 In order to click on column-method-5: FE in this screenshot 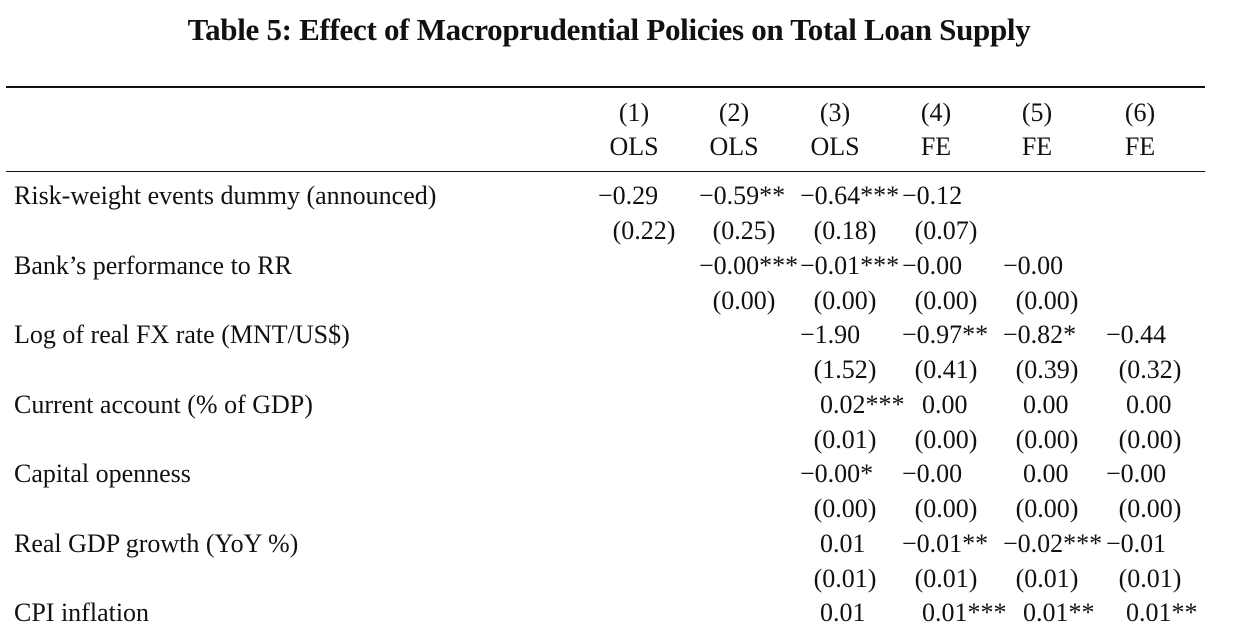, I will do `click(1037, 146)`.